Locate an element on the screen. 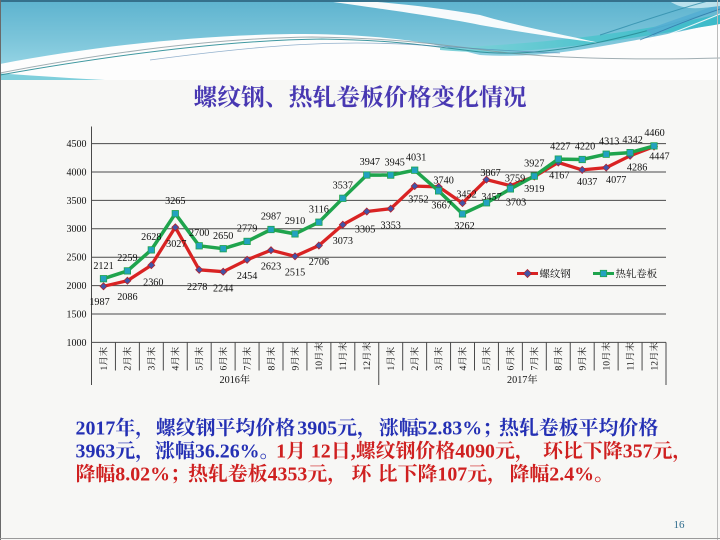 This screenshot has width=720, height=540. svg-text: 2244 is located at coordinates (223, 289).